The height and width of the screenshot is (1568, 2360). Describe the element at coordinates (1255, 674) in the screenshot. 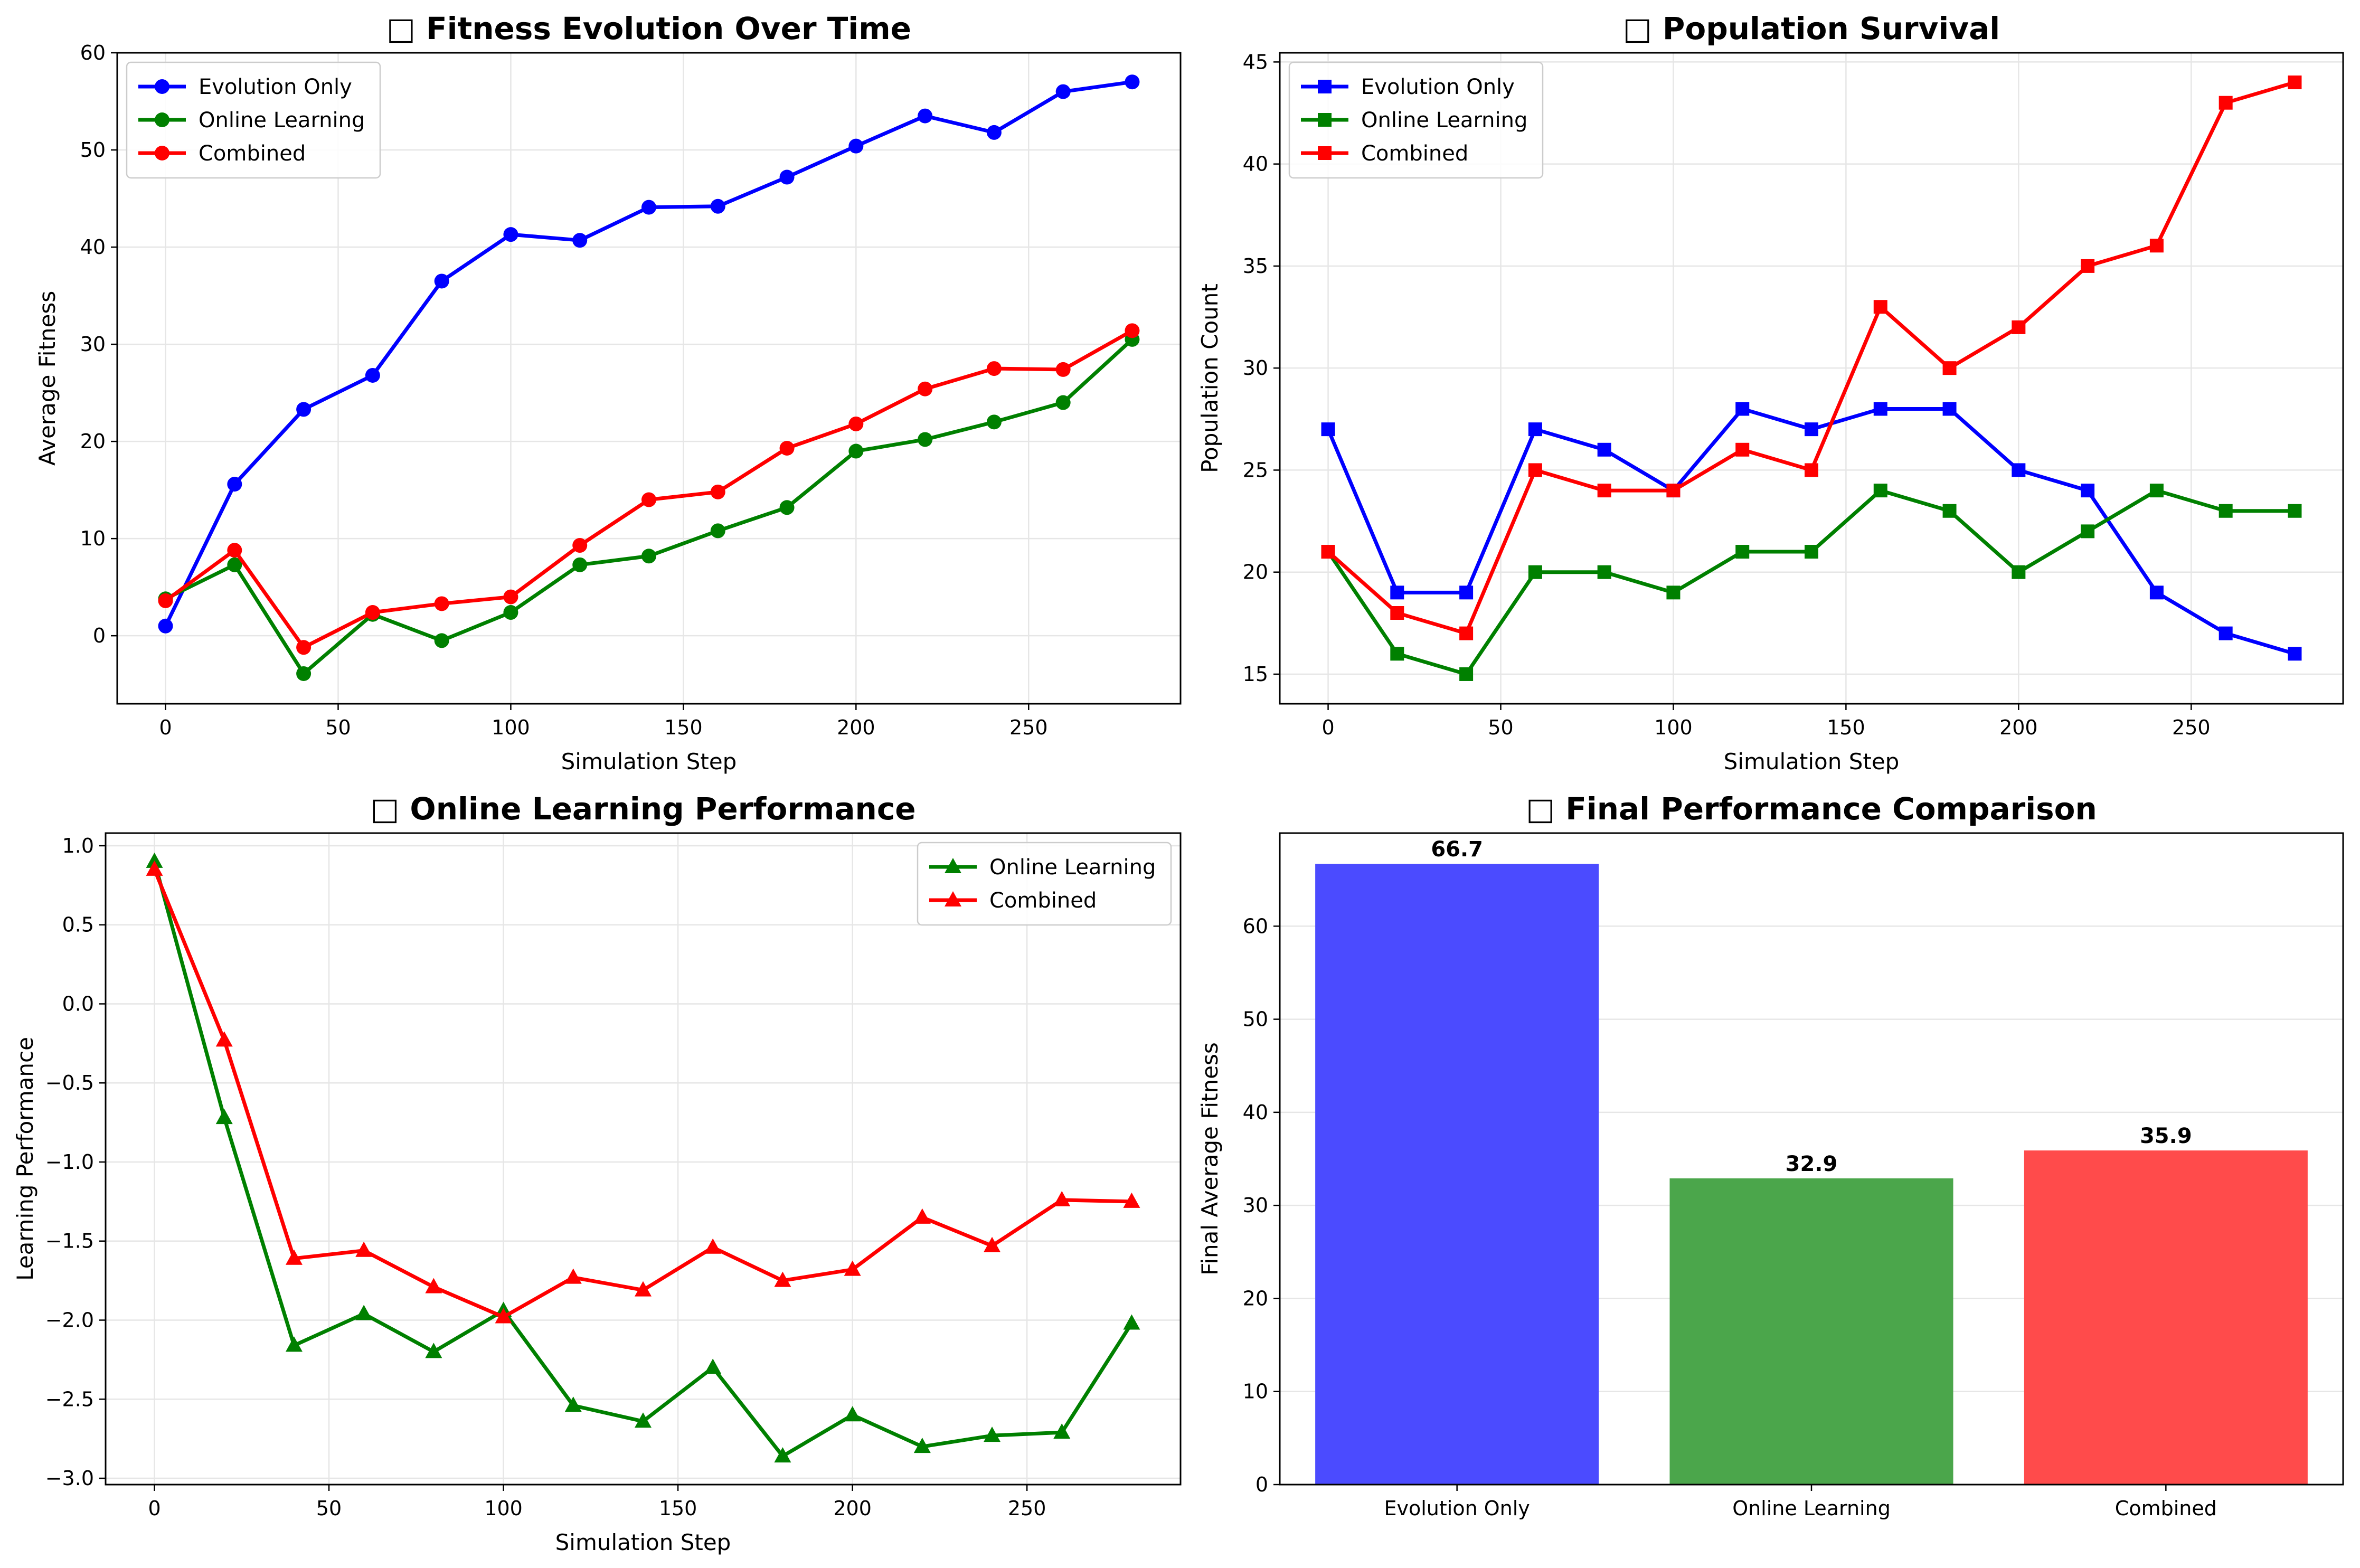

I see `y-tick-label: 15` at that location.